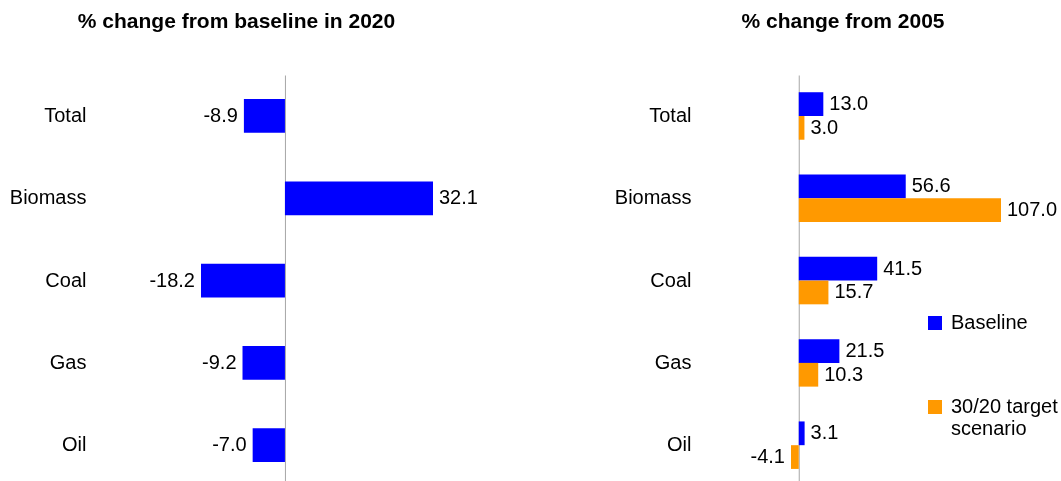 The width and height of the screenshot is (1061, 481). Describe the element at coordinates (172, 279) in the screenshot. I see `data-label: -18.2` at that location.